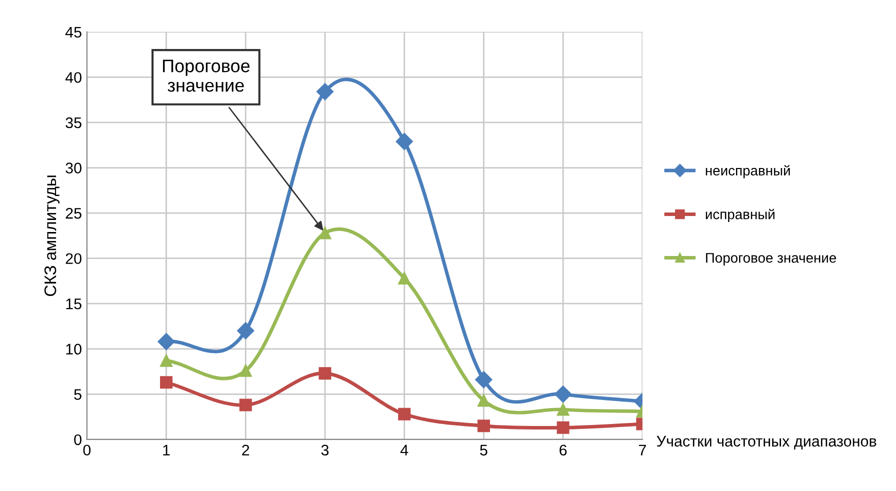 The image size is (896, 491). What do you see at coordinates (74, 168) in the screenshot?
I see `y-tick-label: 30` at bounding box center [74, 168].